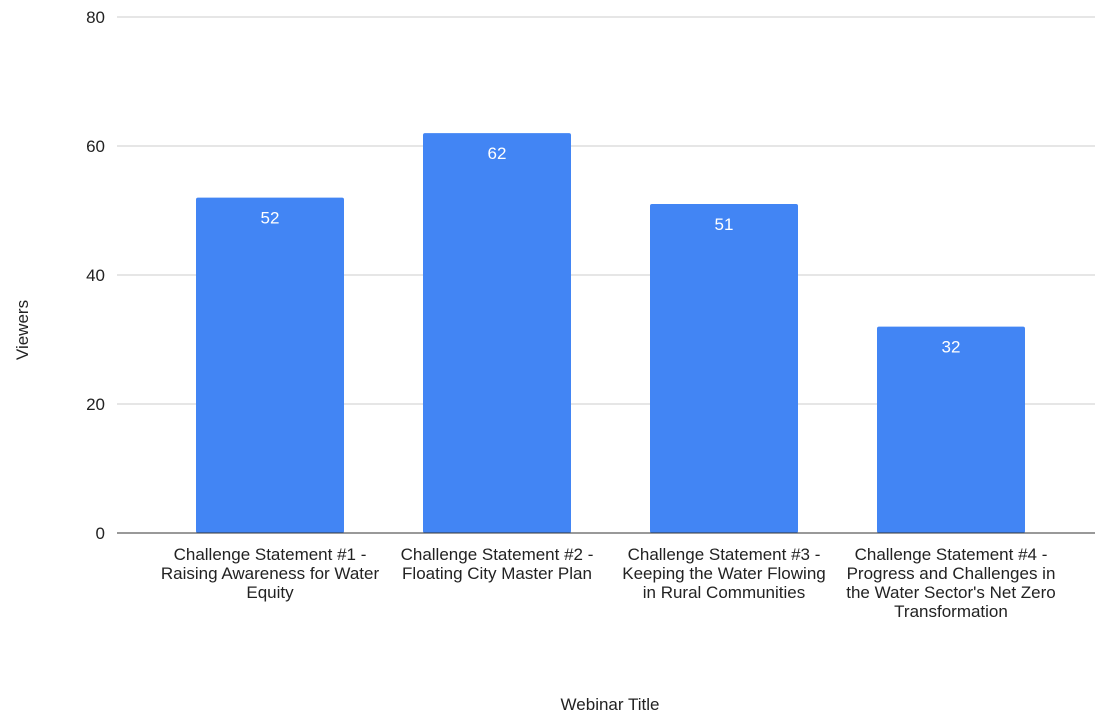  I want to click on y-tick-label: 40, so click(95, 275).